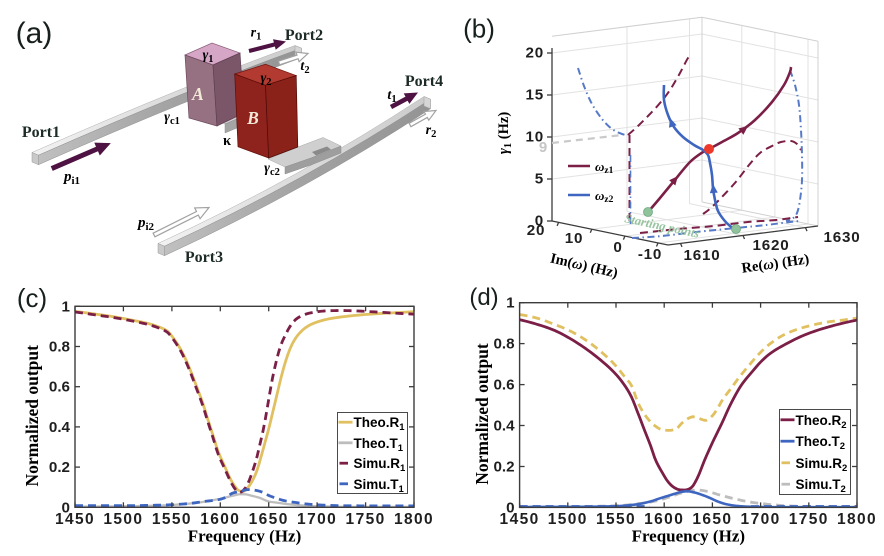 This screenshot has width=884, height=556. Describe the element at coordinates (204, 257) in the screenshot. I see `svg-text: Port3` at that location.